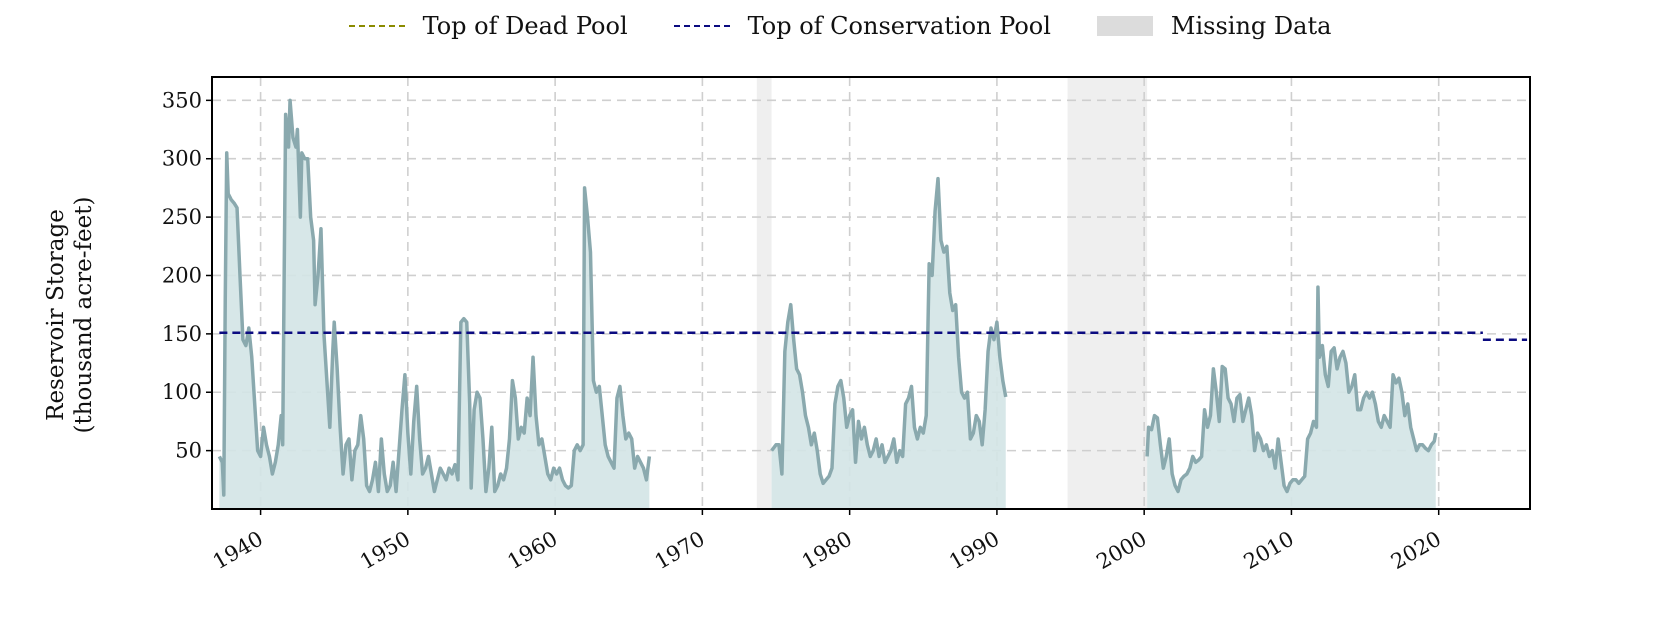 The width and height of the screenshot is (1680, 630). I want to click on legend-item-conservation-pool: Top of Conservation Pool, so click(862, 26).